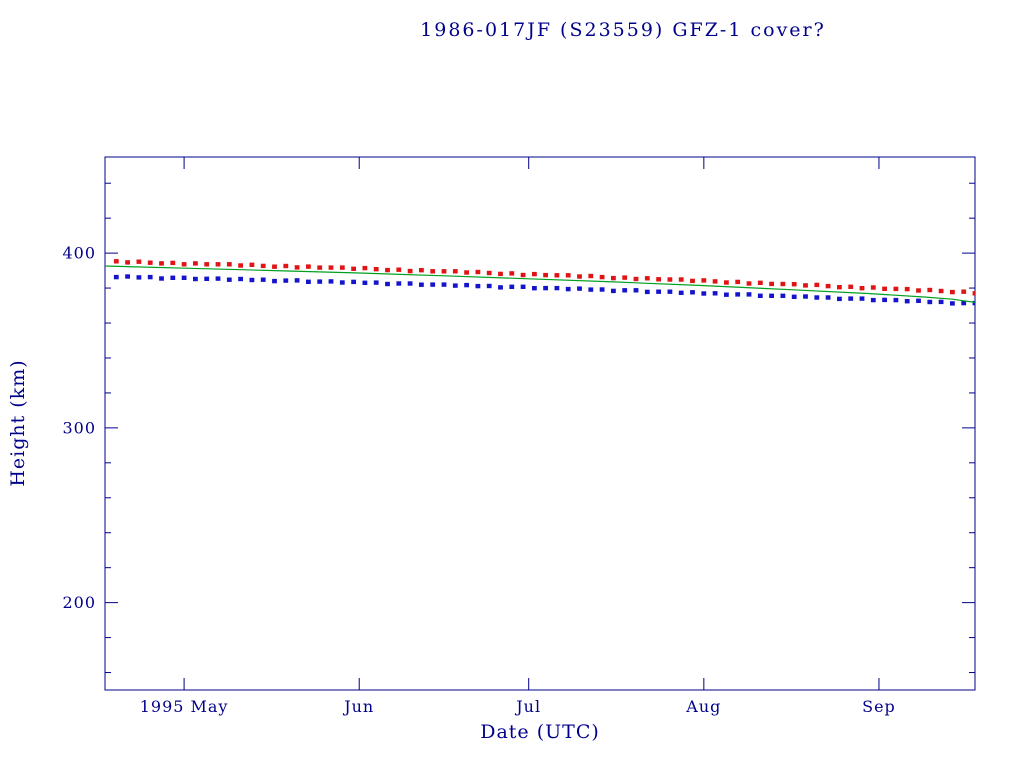  I want to click on chart-title: 1986-017JF (S23559) GFZ-1 cover?, so click(623, 30).